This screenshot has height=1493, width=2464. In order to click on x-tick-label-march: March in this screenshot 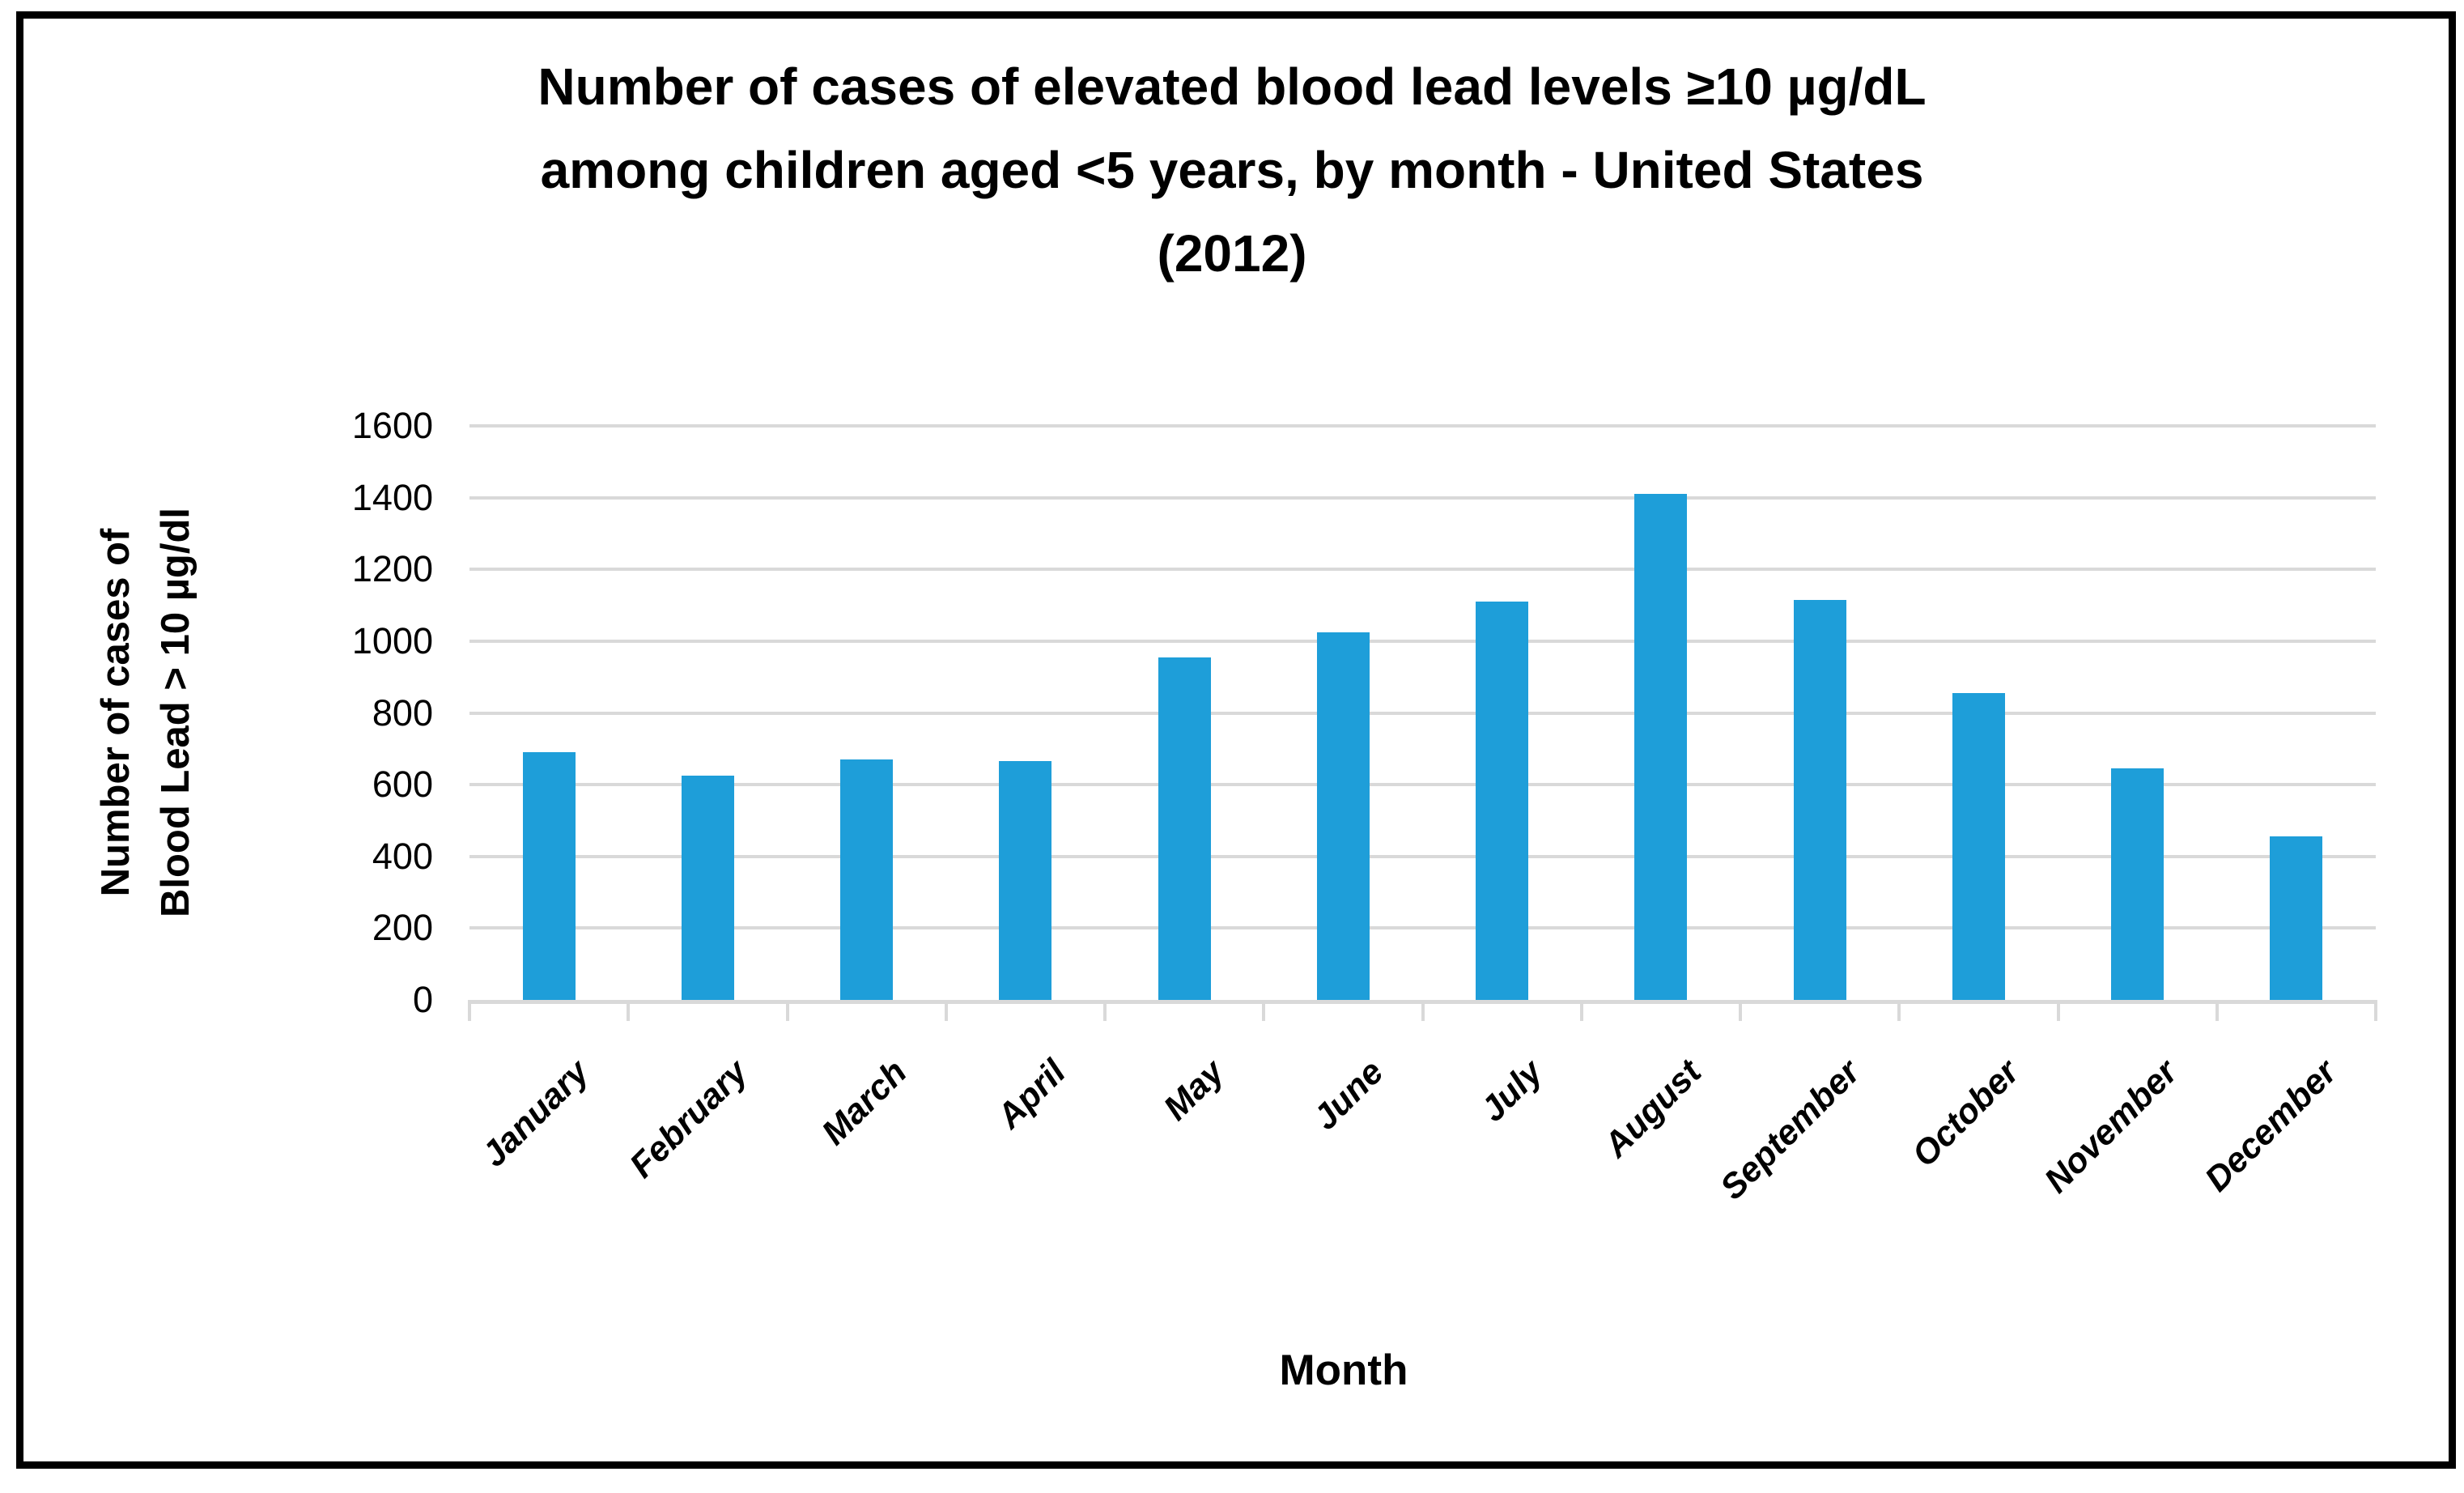, I will do `click(865, 1103)`.